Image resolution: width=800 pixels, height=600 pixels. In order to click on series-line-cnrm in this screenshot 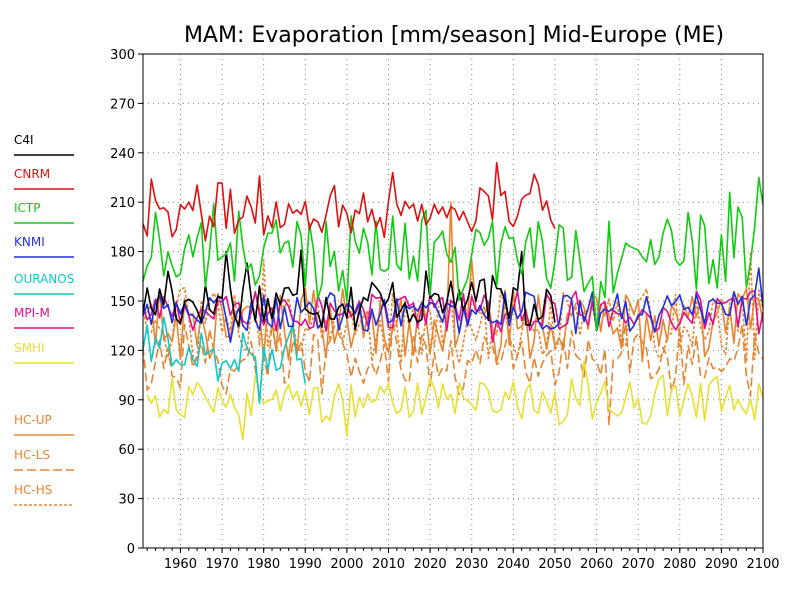, I will do `click(349, 201)`.